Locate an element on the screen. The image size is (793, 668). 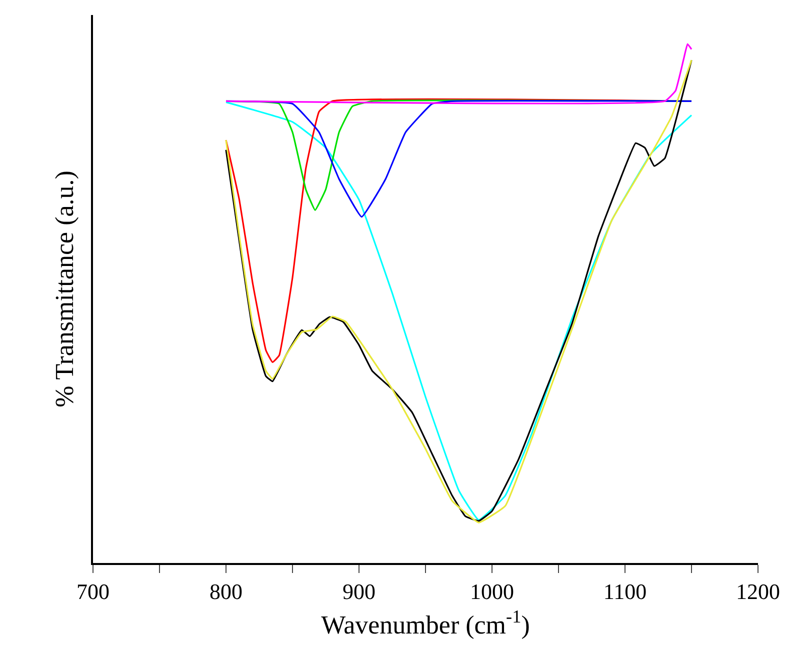
x-tick-label: 1200 is located at coordinates (758, 591).